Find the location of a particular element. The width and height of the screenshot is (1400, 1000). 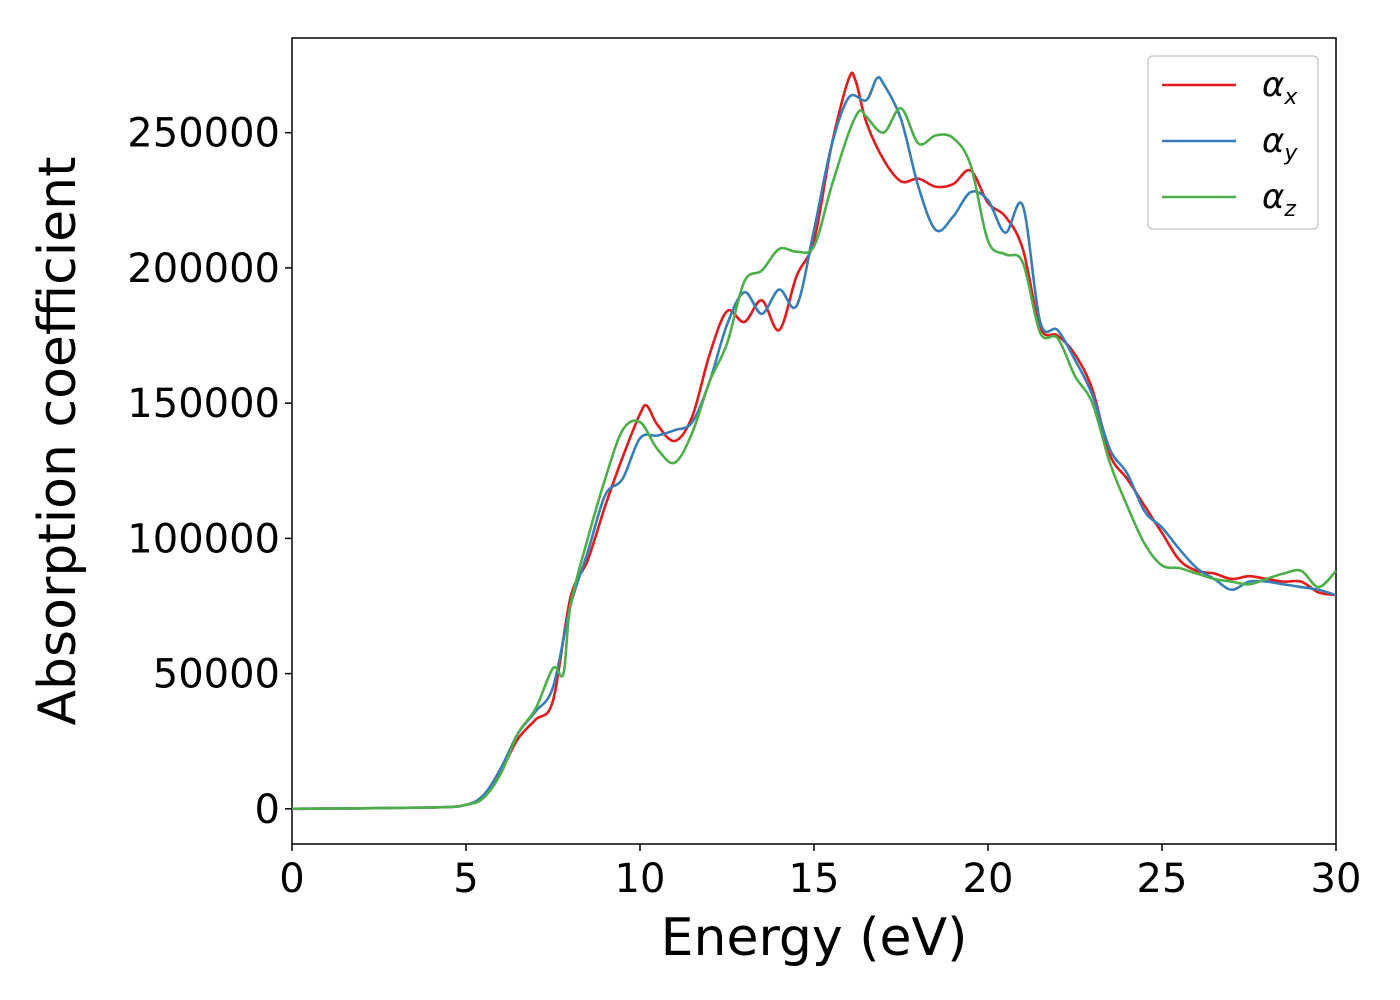

y-tick-label: 200000 is located at coordinates (203, 269).